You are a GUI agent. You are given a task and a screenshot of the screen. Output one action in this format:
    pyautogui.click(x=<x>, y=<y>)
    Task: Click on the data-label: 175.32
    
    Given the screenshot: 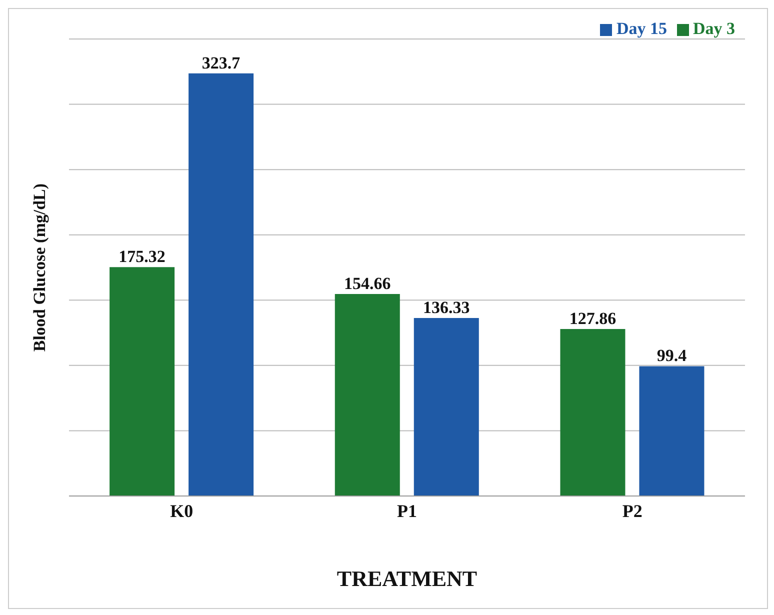 What is the action you would take?
    pyautogui.click(x=142, y=256)
    